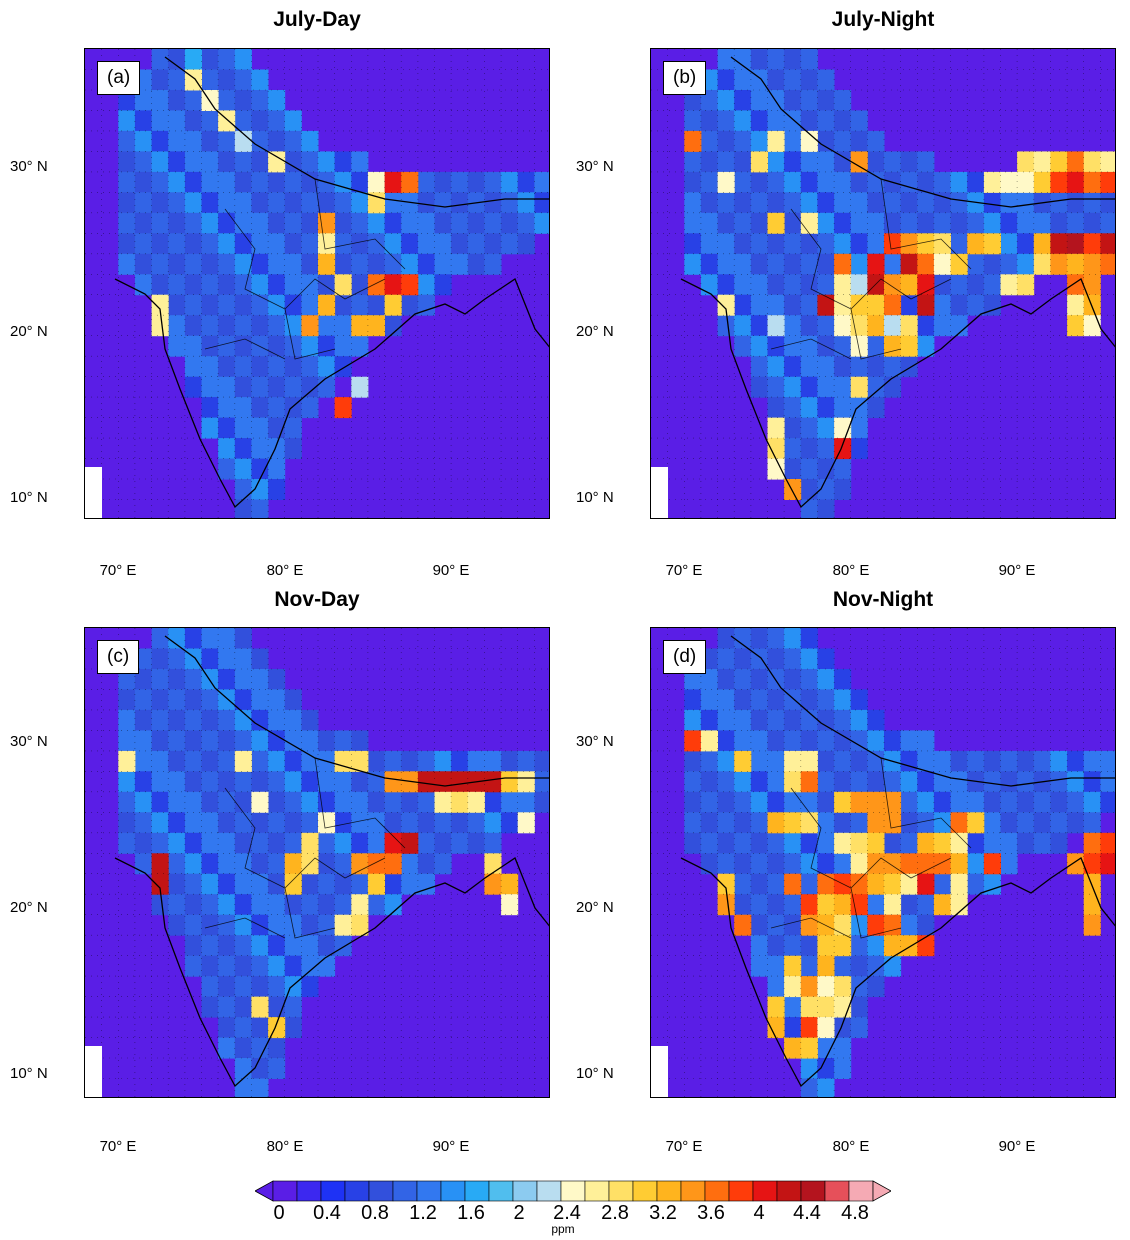 The height and width of the screenshot is (1240, 1130). What do you see at coordinates (317, 19) in the screenshot?
I see `panel-title: July-Day` at bounding box center [317, 19].